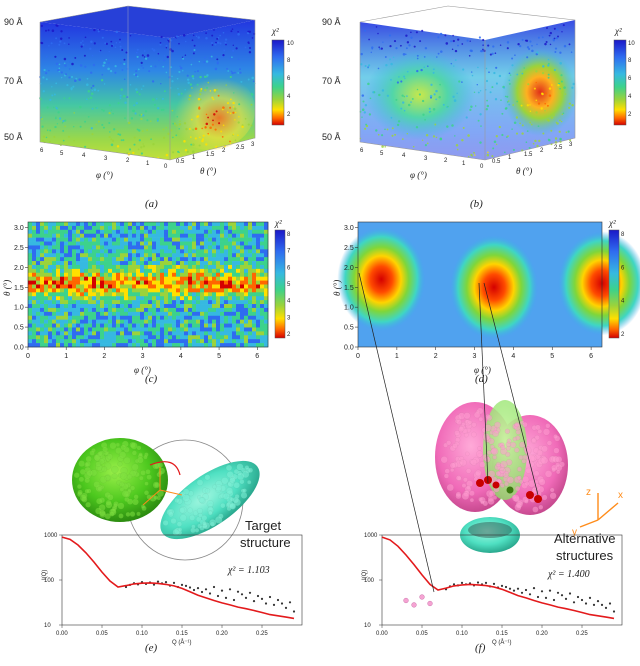 This screenshot has width=640, height=666. Describe the element at coordinates (102, 634) in the screenshot. I see `x-tick-label: 0.05` at that location.